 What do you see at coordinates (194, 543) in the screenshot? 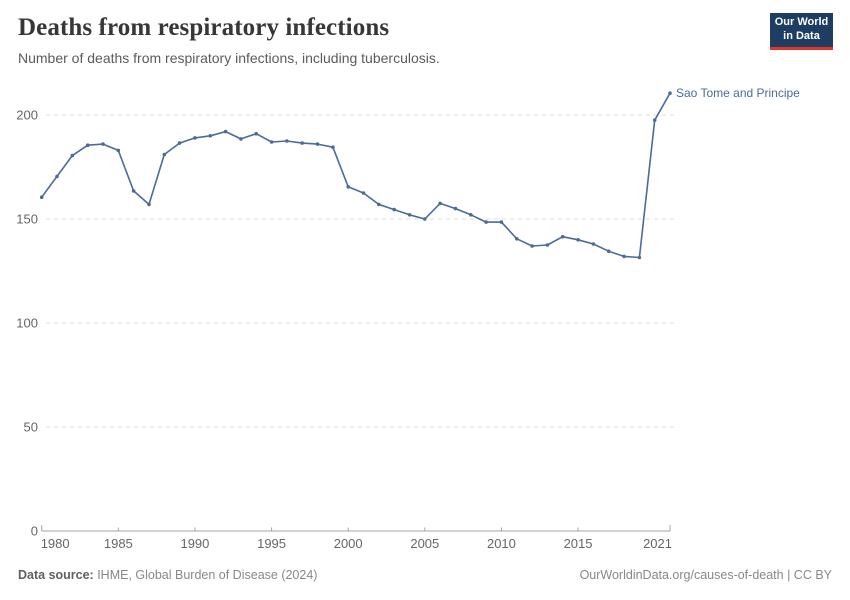
I see `x-tick-label: 1990` at bounding box center [194, 543].